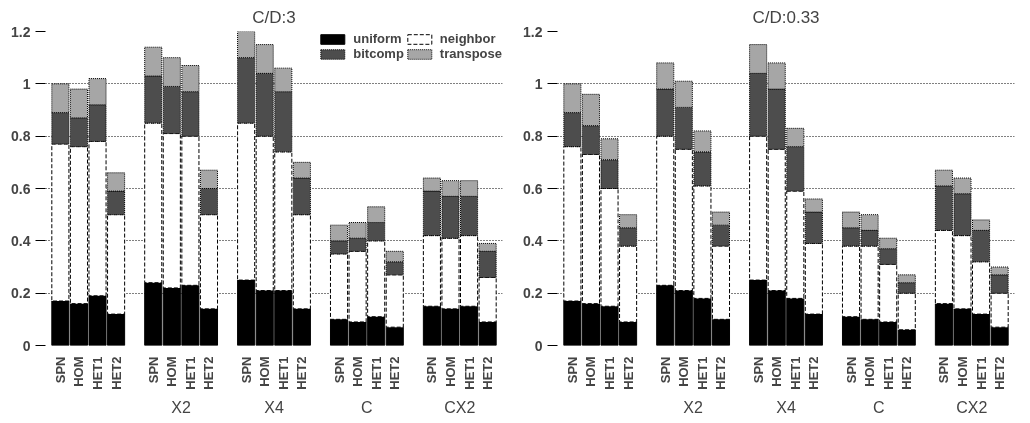  What do you see at coordinates (786, 17) in the screenshot?
I see `chart-title: C/D:0.33` at bounding box center [786, 17].